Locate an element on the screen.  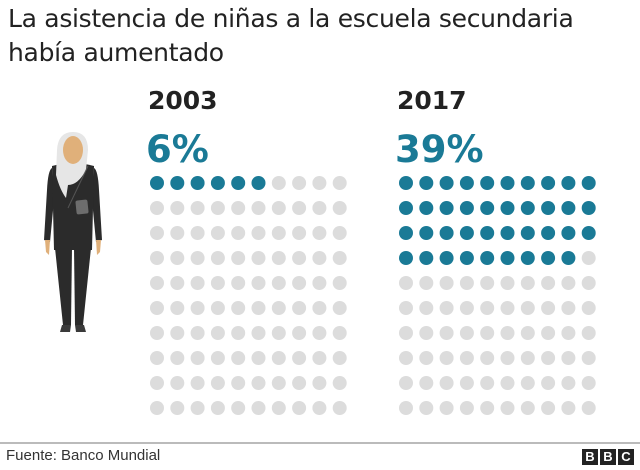
bbc-logo-b1: B is located at coordinates (590, 457).